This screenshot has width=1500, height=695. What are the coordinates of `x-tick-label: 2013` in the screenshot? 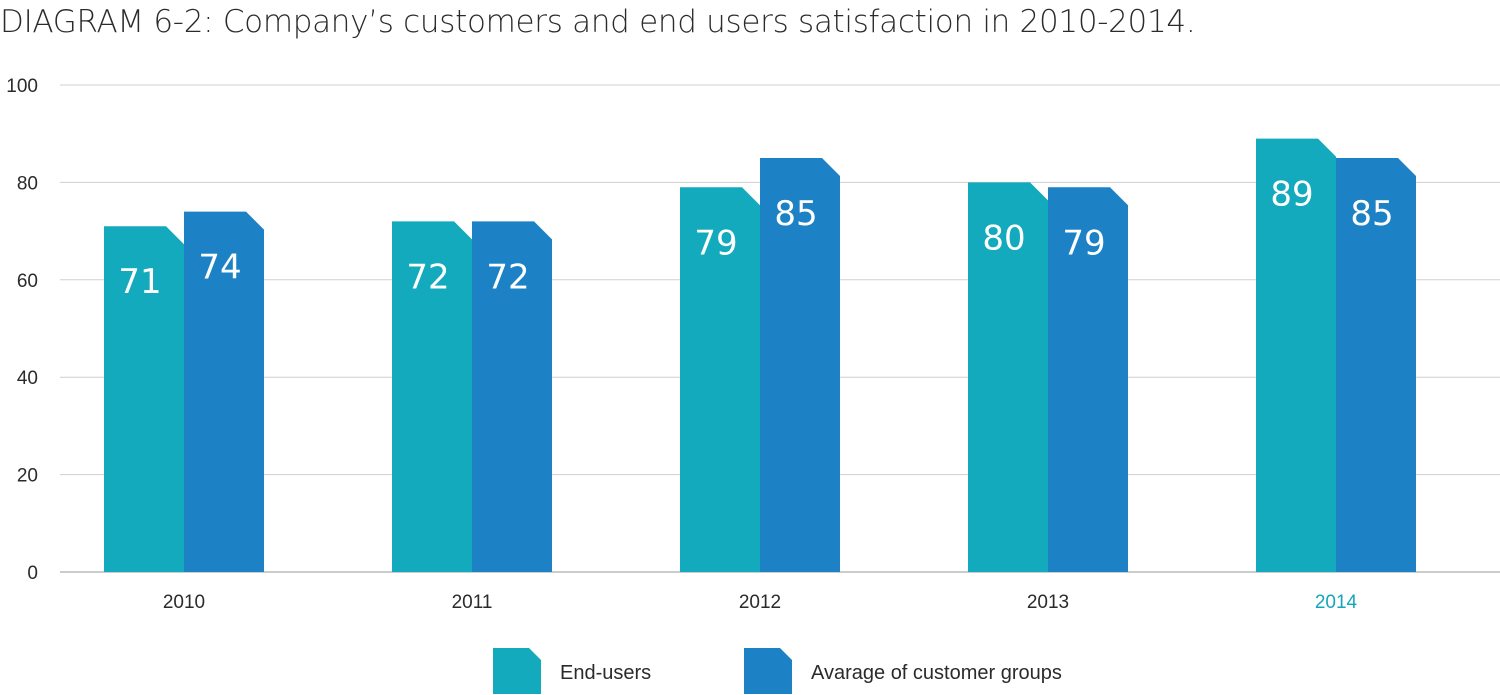 It's located at (1048, 602).